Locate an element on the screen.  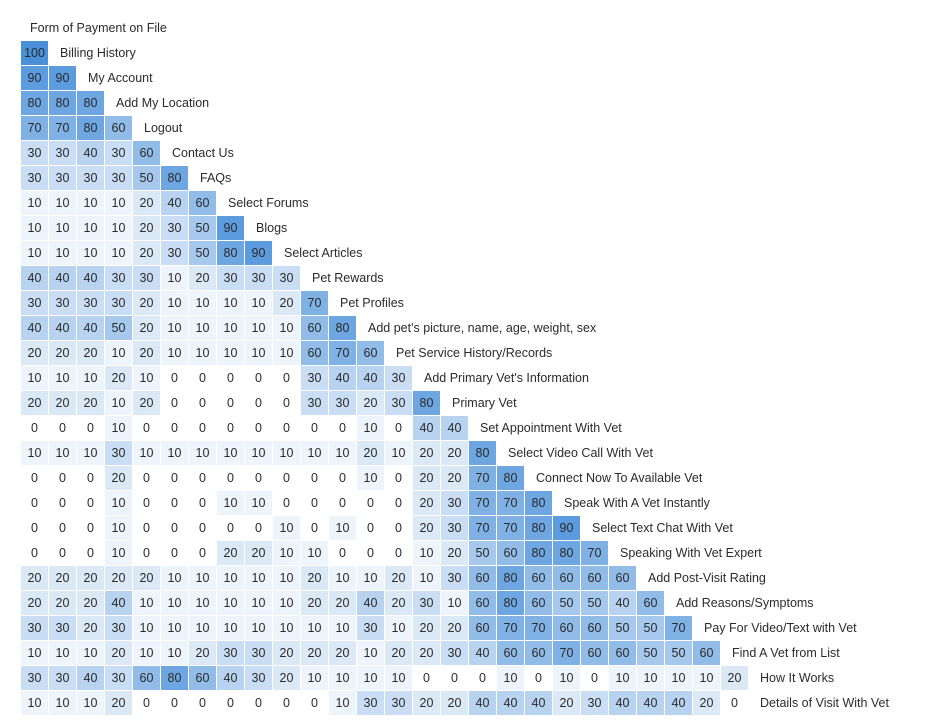
heatmap-cell: 90 is located at coordinates (230, 228).